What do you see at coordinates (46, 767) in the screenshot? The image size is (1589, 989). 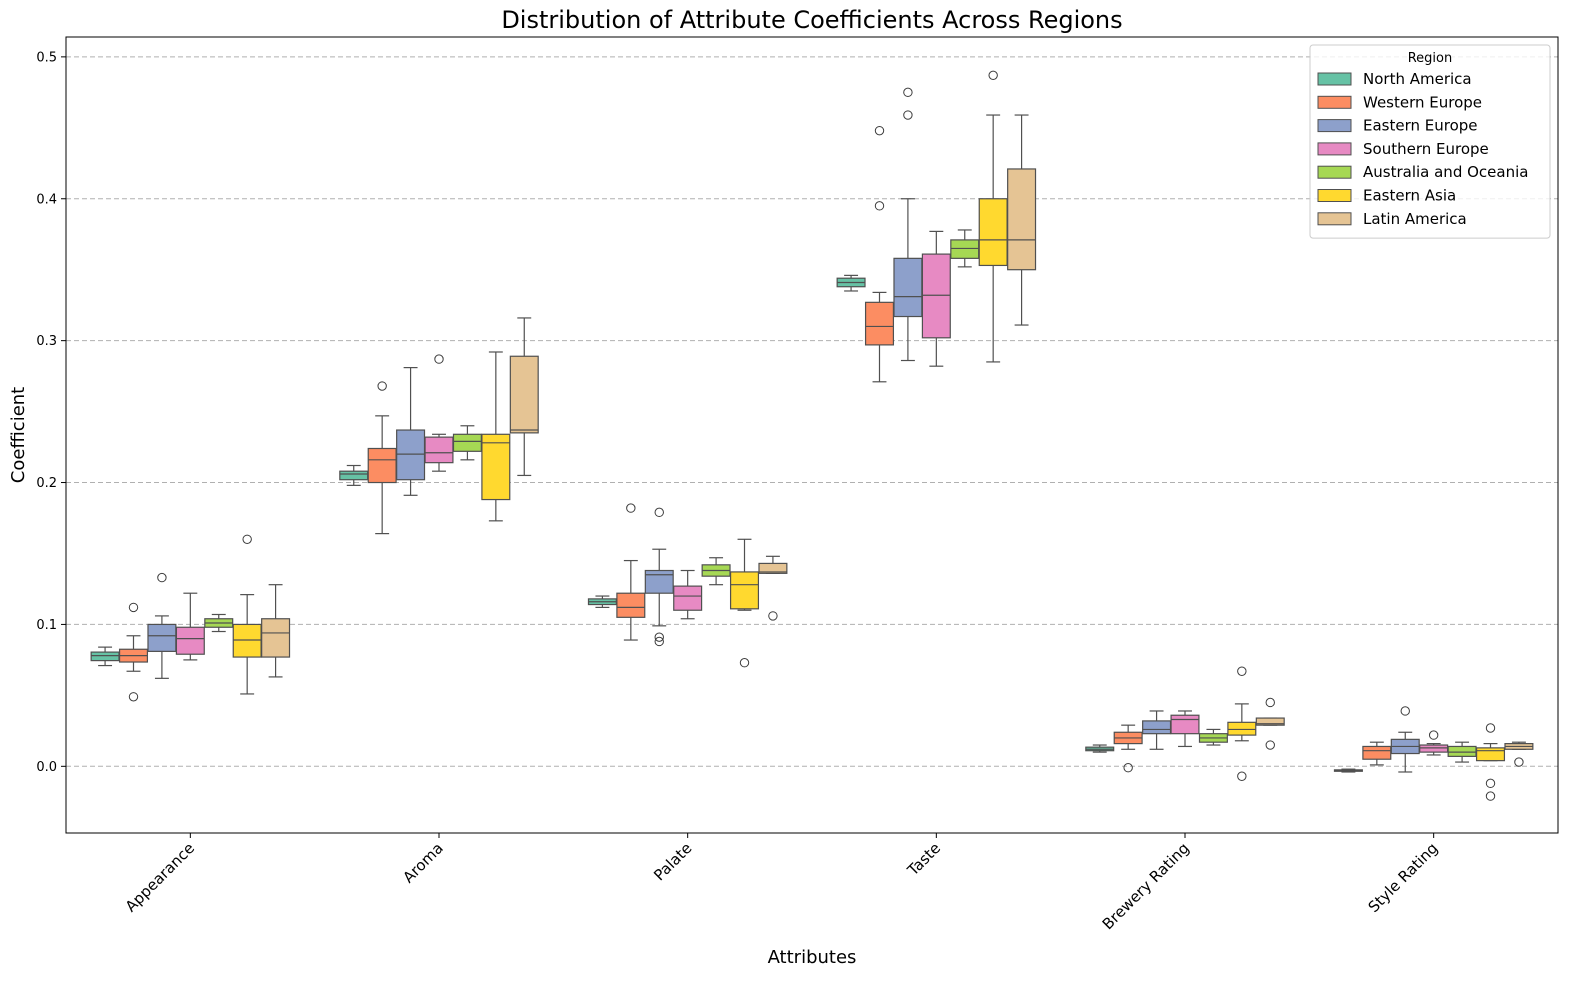 I see `y-tick-label: 0.0` at bounding box center [46, 767].